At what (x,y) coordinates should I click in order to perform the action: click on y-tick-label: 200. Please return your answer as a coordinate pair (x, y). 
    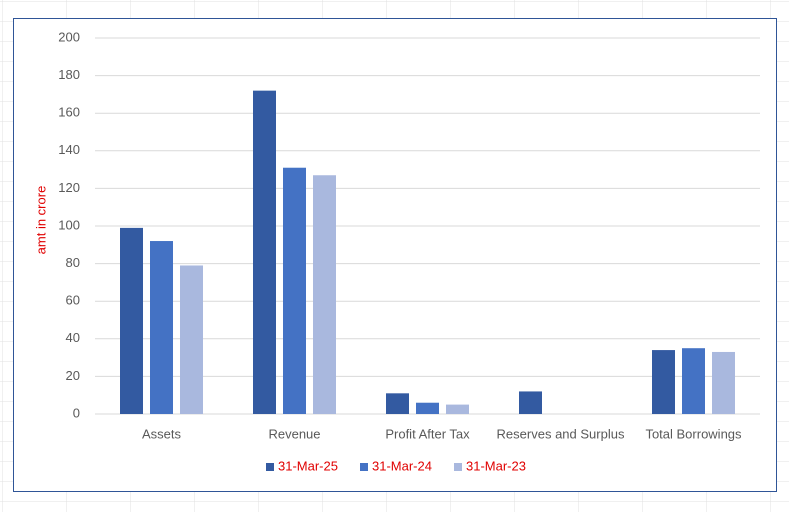
    Looking at the image, I should click on (69, 36).